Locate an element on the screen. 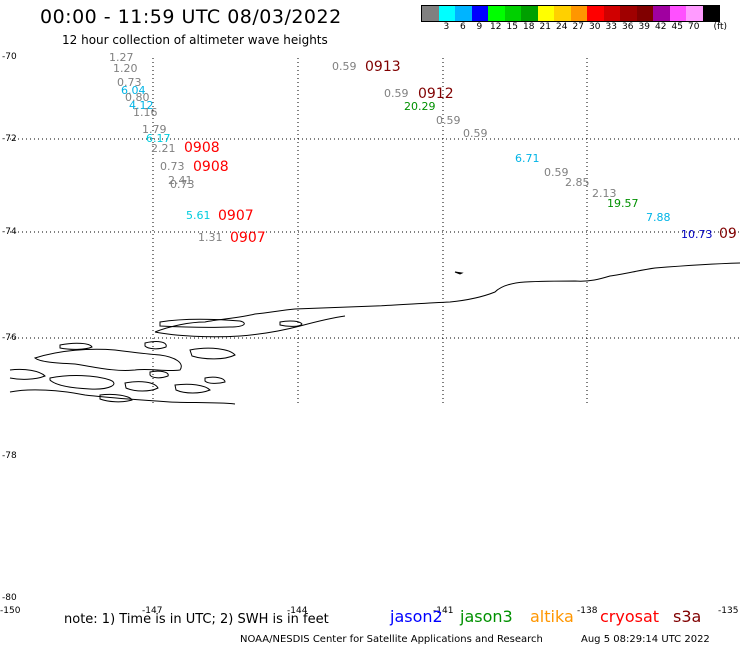 Image resolution: width=740 pixels, height=650 pixels. lon-label: -135 is located at coordinates (728, 611).